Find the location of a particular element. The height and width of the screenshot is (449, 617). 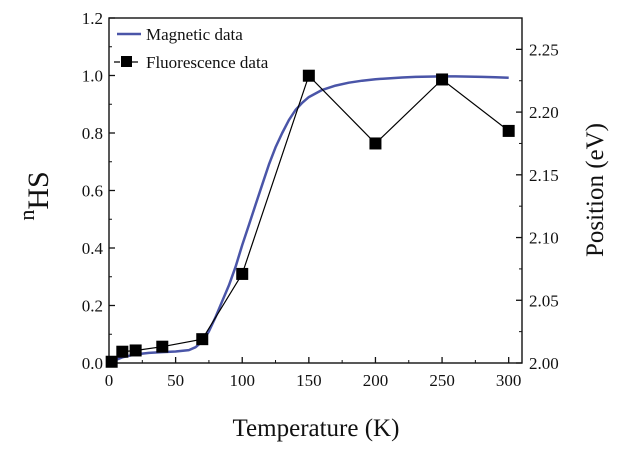

y-right-tick-label: 2.10 is located at coordinates (544, 238).